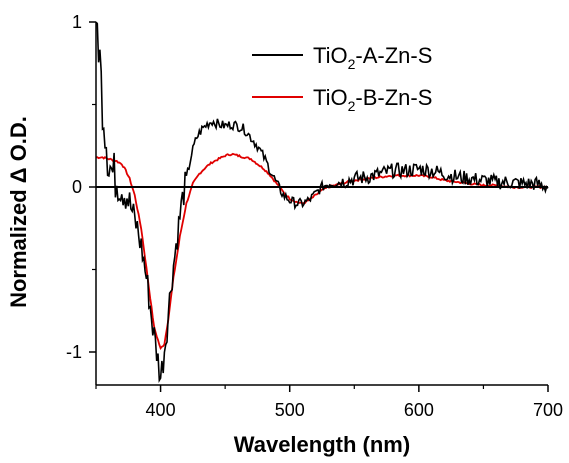  What do you see at coordinates (372, 99) in the screenshot?
I see `legend-label-series-2: TiO2-B-Zn-S` at bounding box center [372, 99].